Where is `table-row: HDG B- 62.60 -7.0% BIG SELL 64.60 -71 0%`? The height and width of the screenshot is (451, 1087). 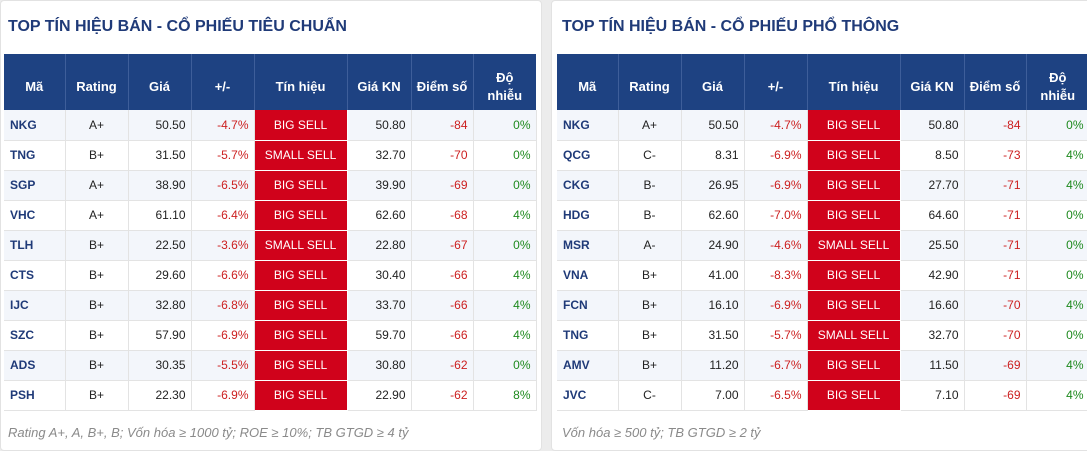
table-row: HDG B- 62.60 -7.0% BIG SELL 64.60 -71 0% is located at coordinates (822, 215).